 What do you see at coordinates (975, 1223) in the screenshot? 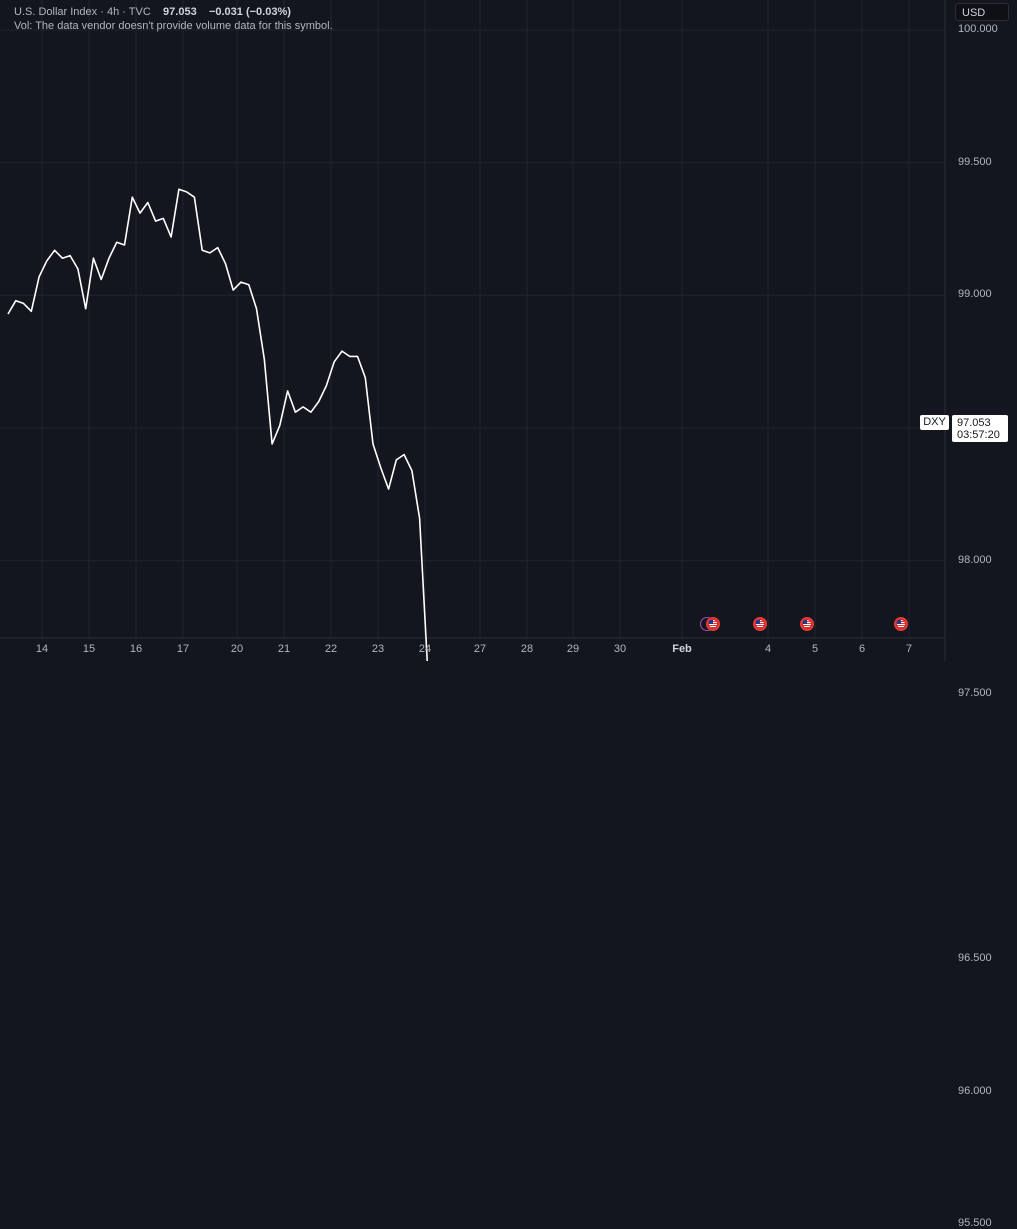
I see `y-tick-label: 95.500` at bounding box center [975, 1223].